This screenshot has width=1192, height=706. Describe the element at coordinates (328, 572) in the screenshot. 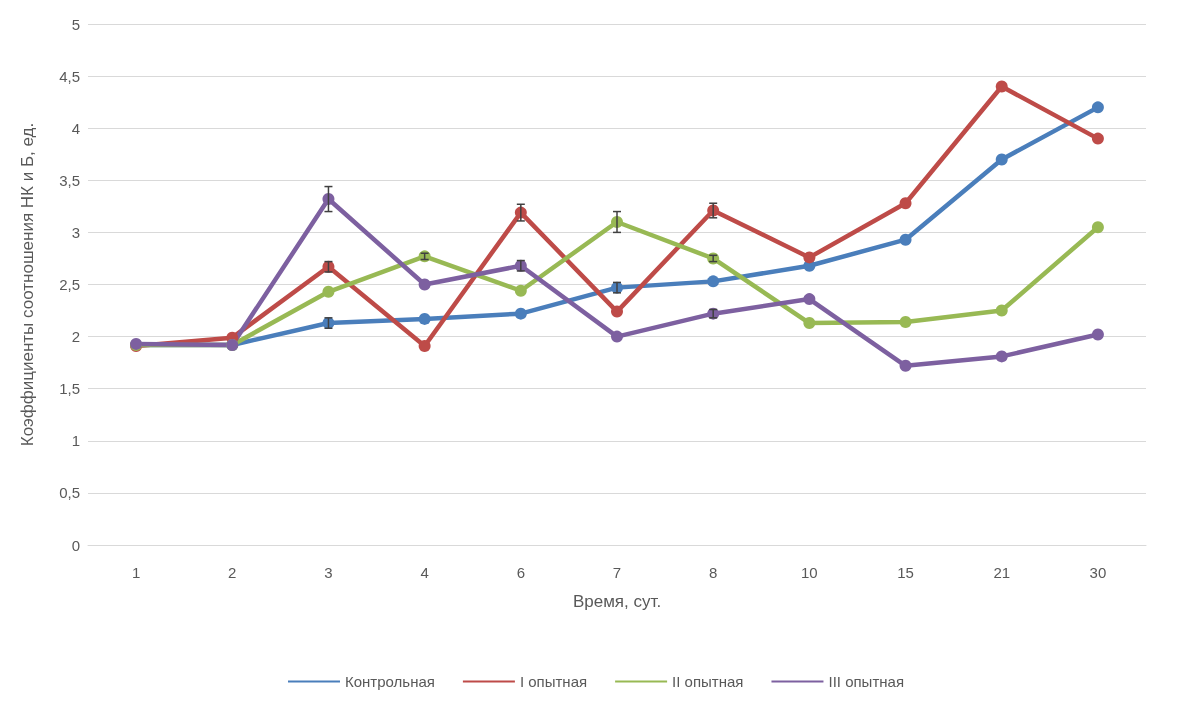

I see `x-tick-label: 3` at that location.